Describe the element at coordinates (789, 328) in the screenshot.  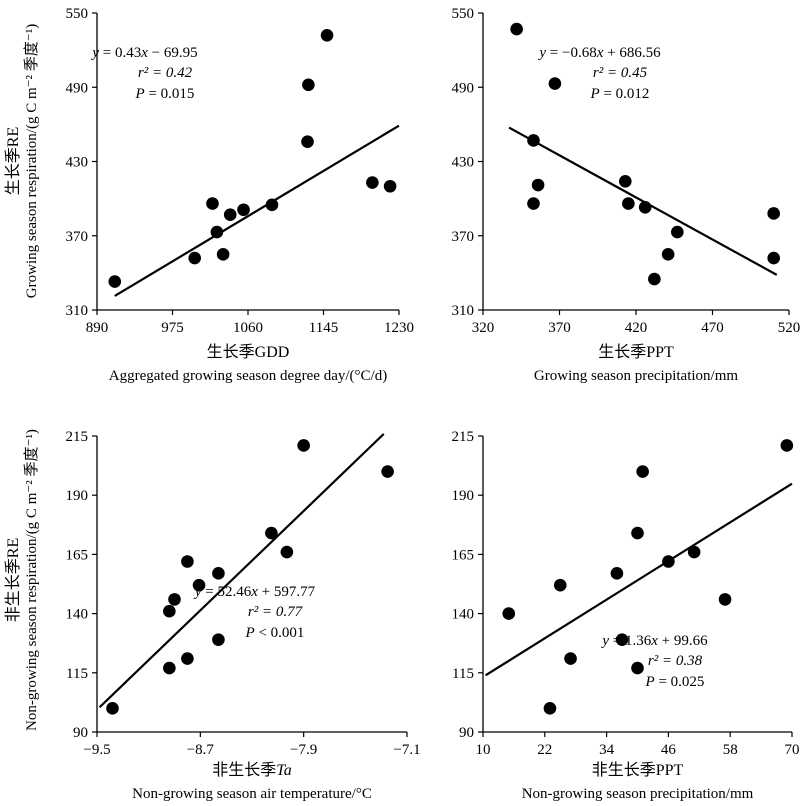
I see `x-tick-label: 520` at that location.